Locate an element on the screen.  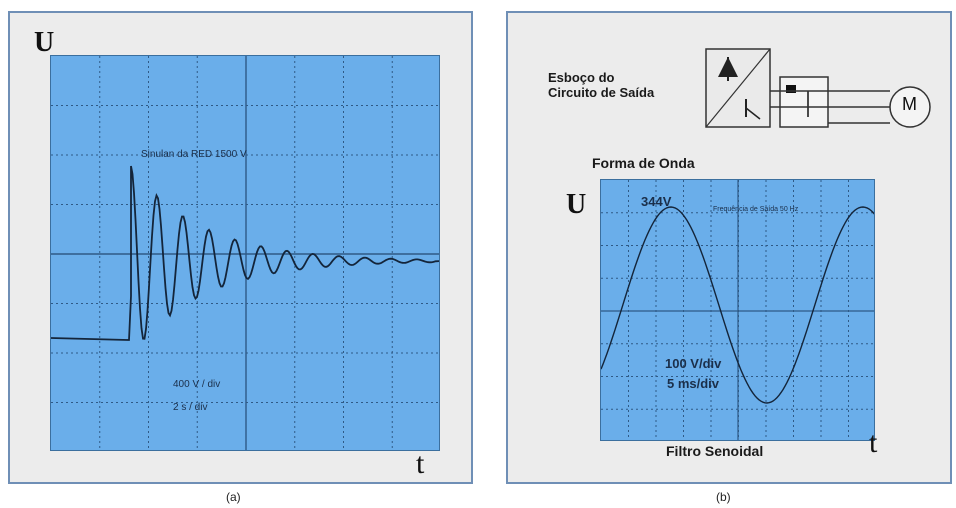
output-circuit-sketch is located at coordinates (818, 88).